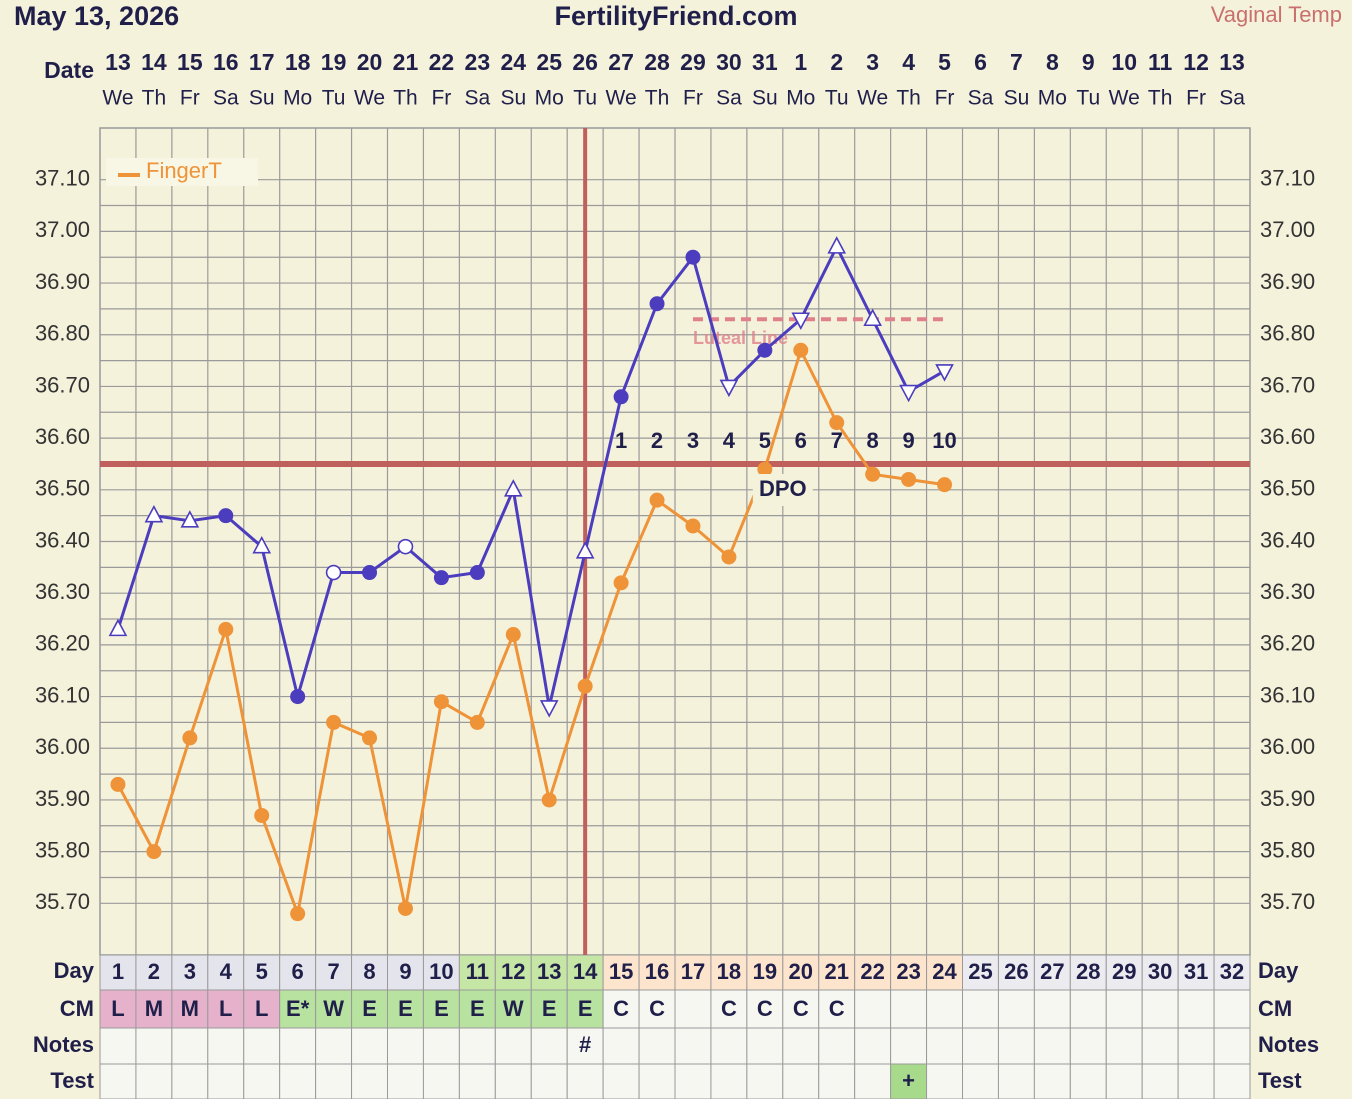 Image resolution: width=1352 pixels, height=1099 pixels. Describe the element at coordinates (908, 440) in the screenshot. I see `dpo-number: 9` at that location.